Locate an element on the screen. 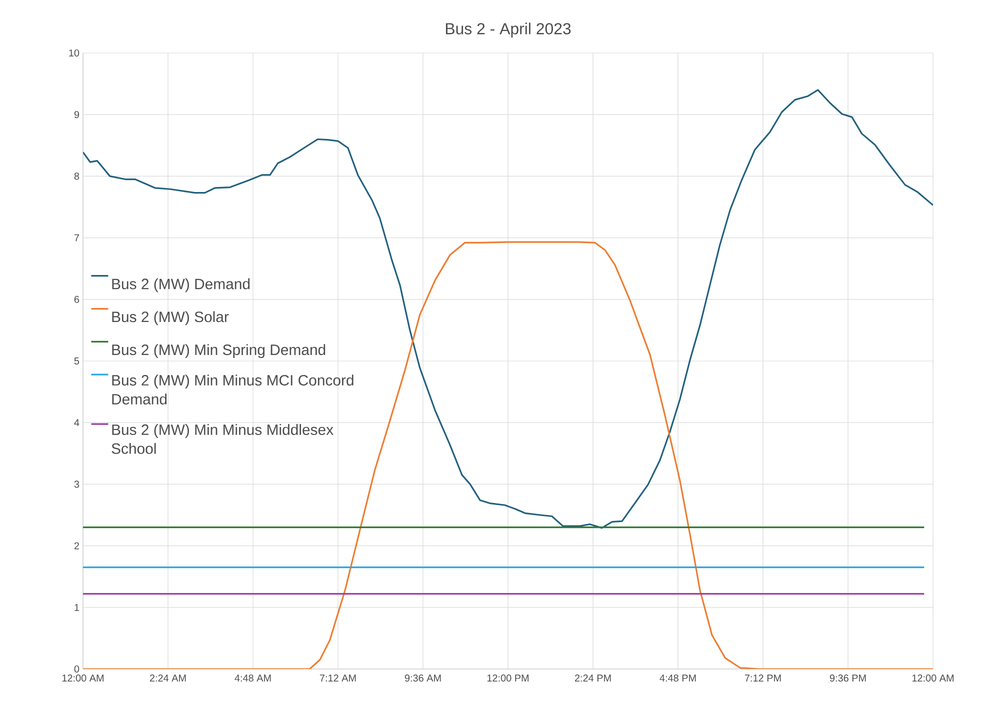  legend-label: Bus 2 (MW) Min Minus Middlesex School is located at coordinates (223, 439).